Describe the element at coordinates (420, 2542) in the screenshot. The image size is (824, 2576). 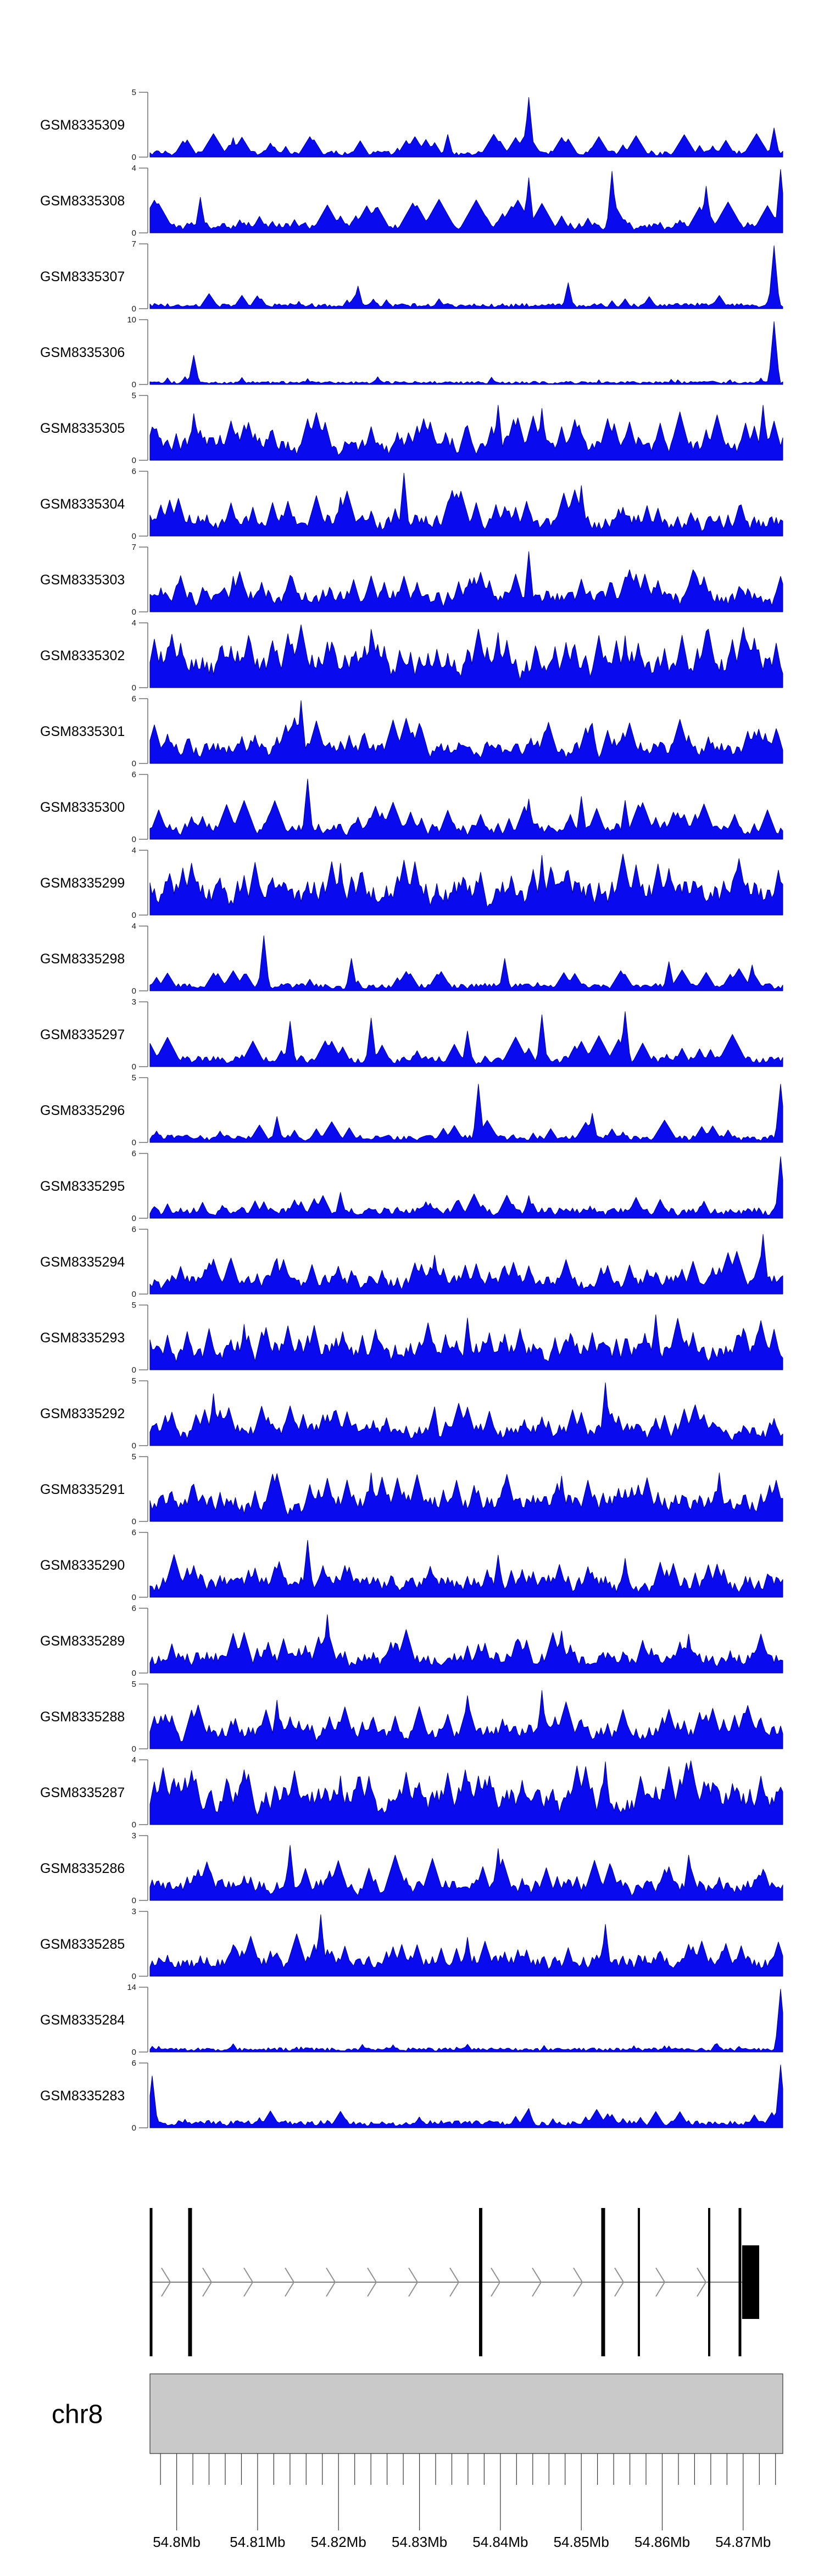
I see `axis-tick-label: 54.83Mb` at that location.